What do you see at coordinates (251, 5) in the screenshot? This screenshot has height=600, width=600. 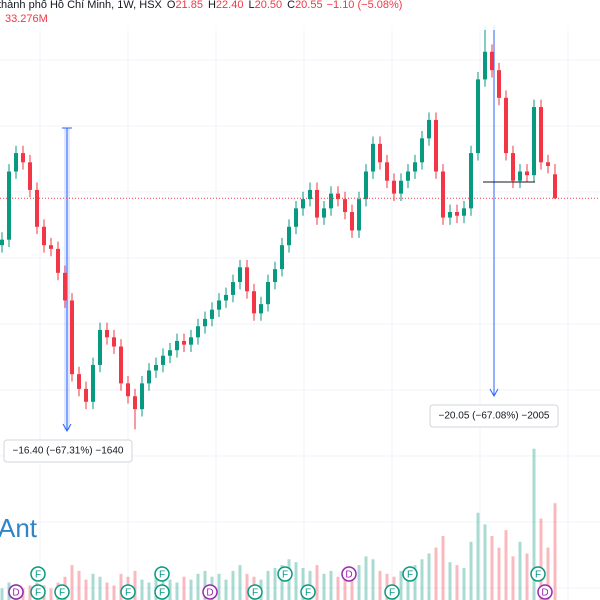 I see `header-text: L` at bounding box center [251, 5].